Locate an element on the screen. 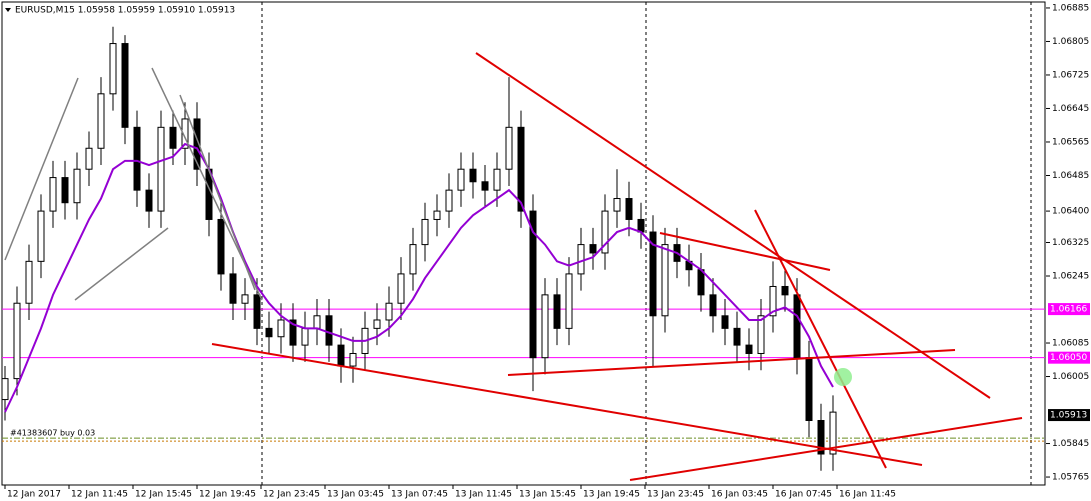  price-label-bg is located at coordinates (1069, 309).